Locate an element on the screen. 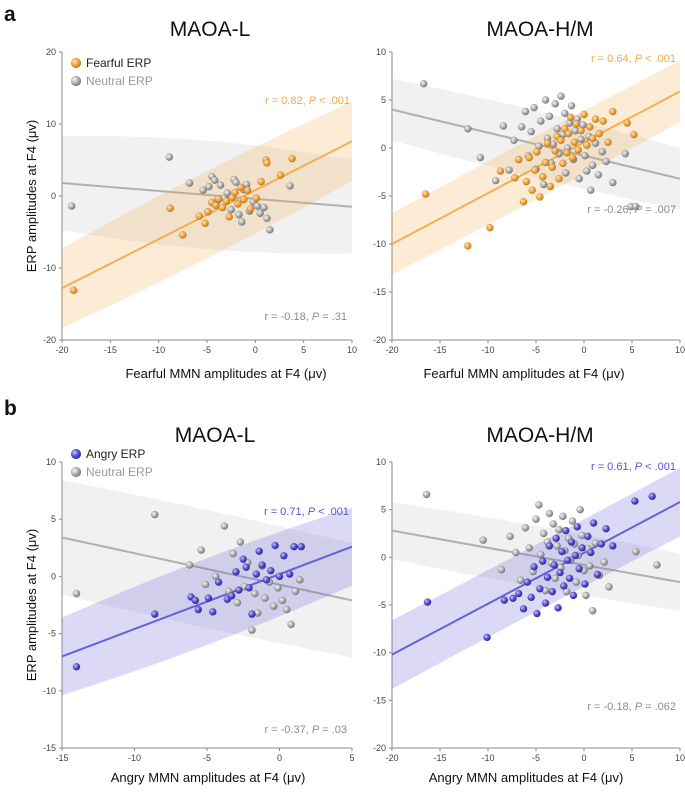  x-axis-label: Fearful MMN amplitudes at F4 (μv) is located at coordinates (523, 373).